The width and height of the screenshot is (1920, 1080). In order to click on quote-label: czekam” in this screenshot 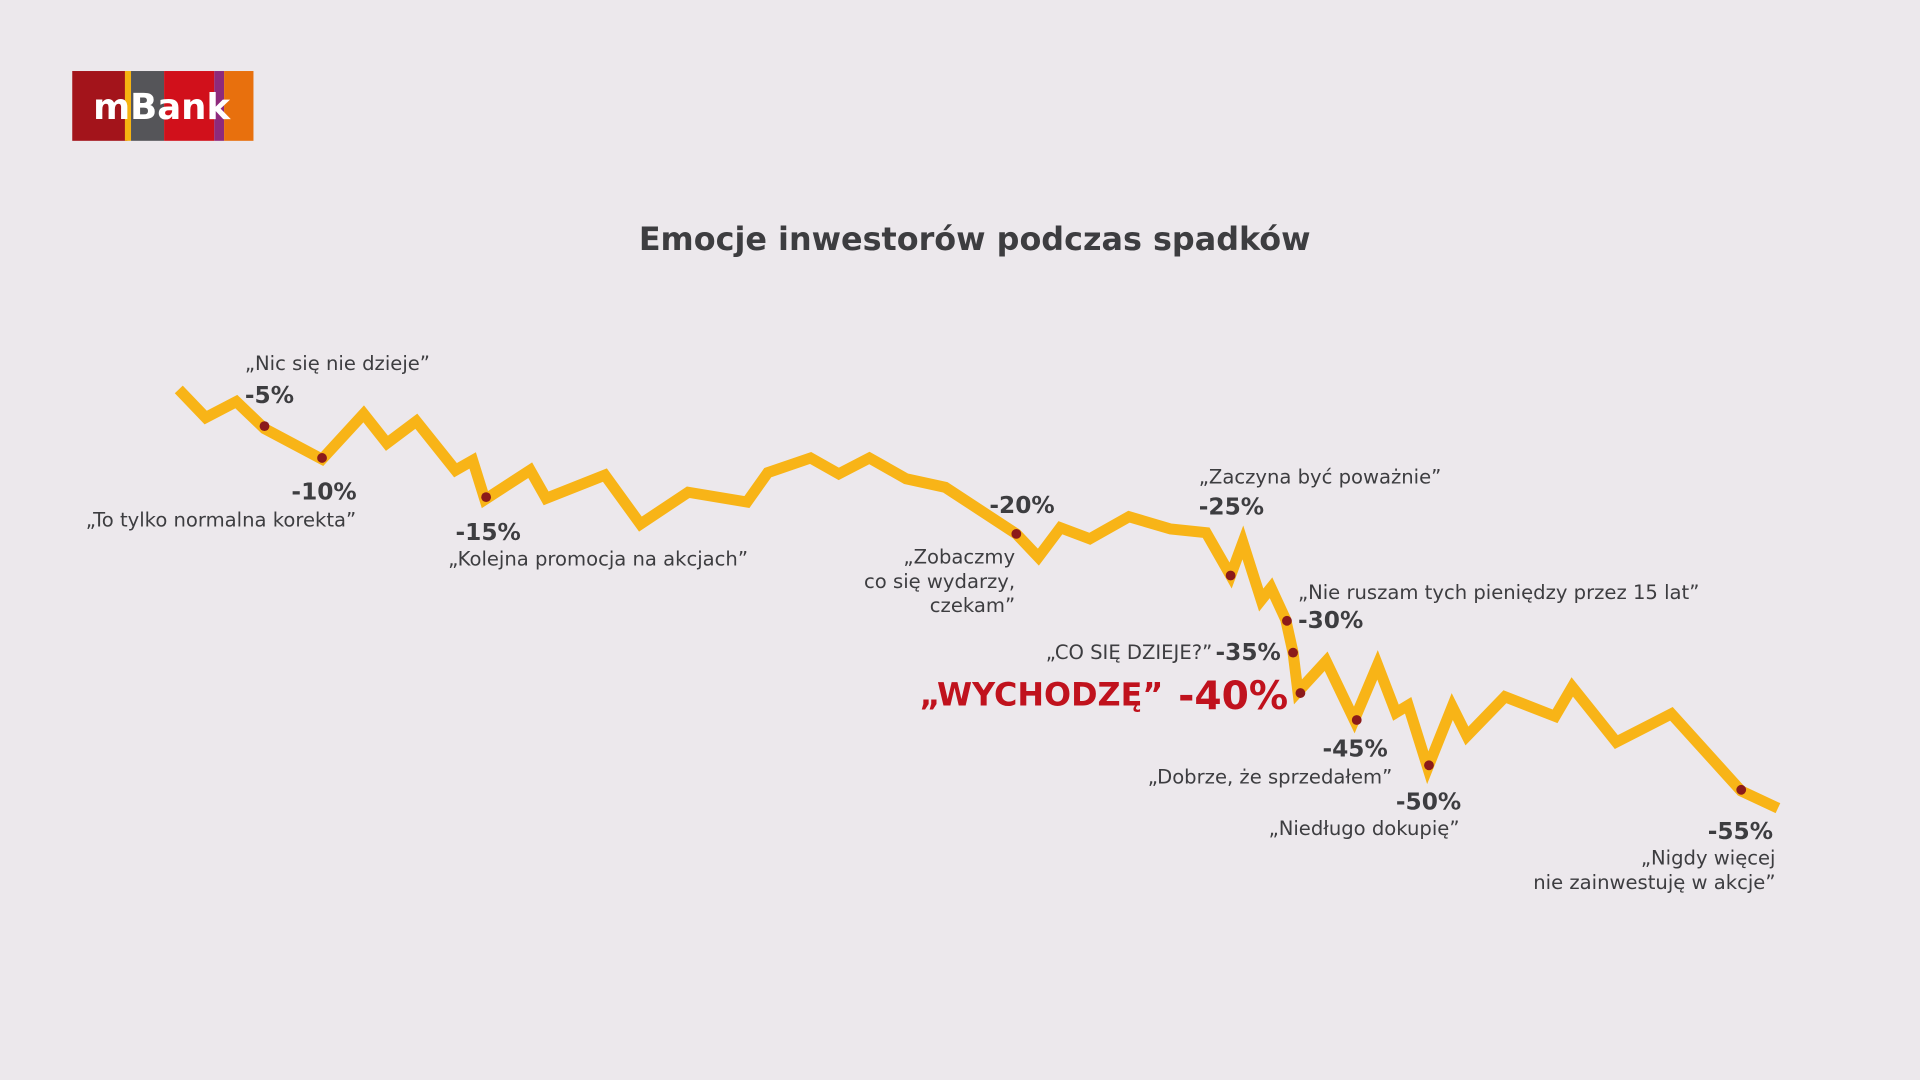, I will do `click(972, 605)`.